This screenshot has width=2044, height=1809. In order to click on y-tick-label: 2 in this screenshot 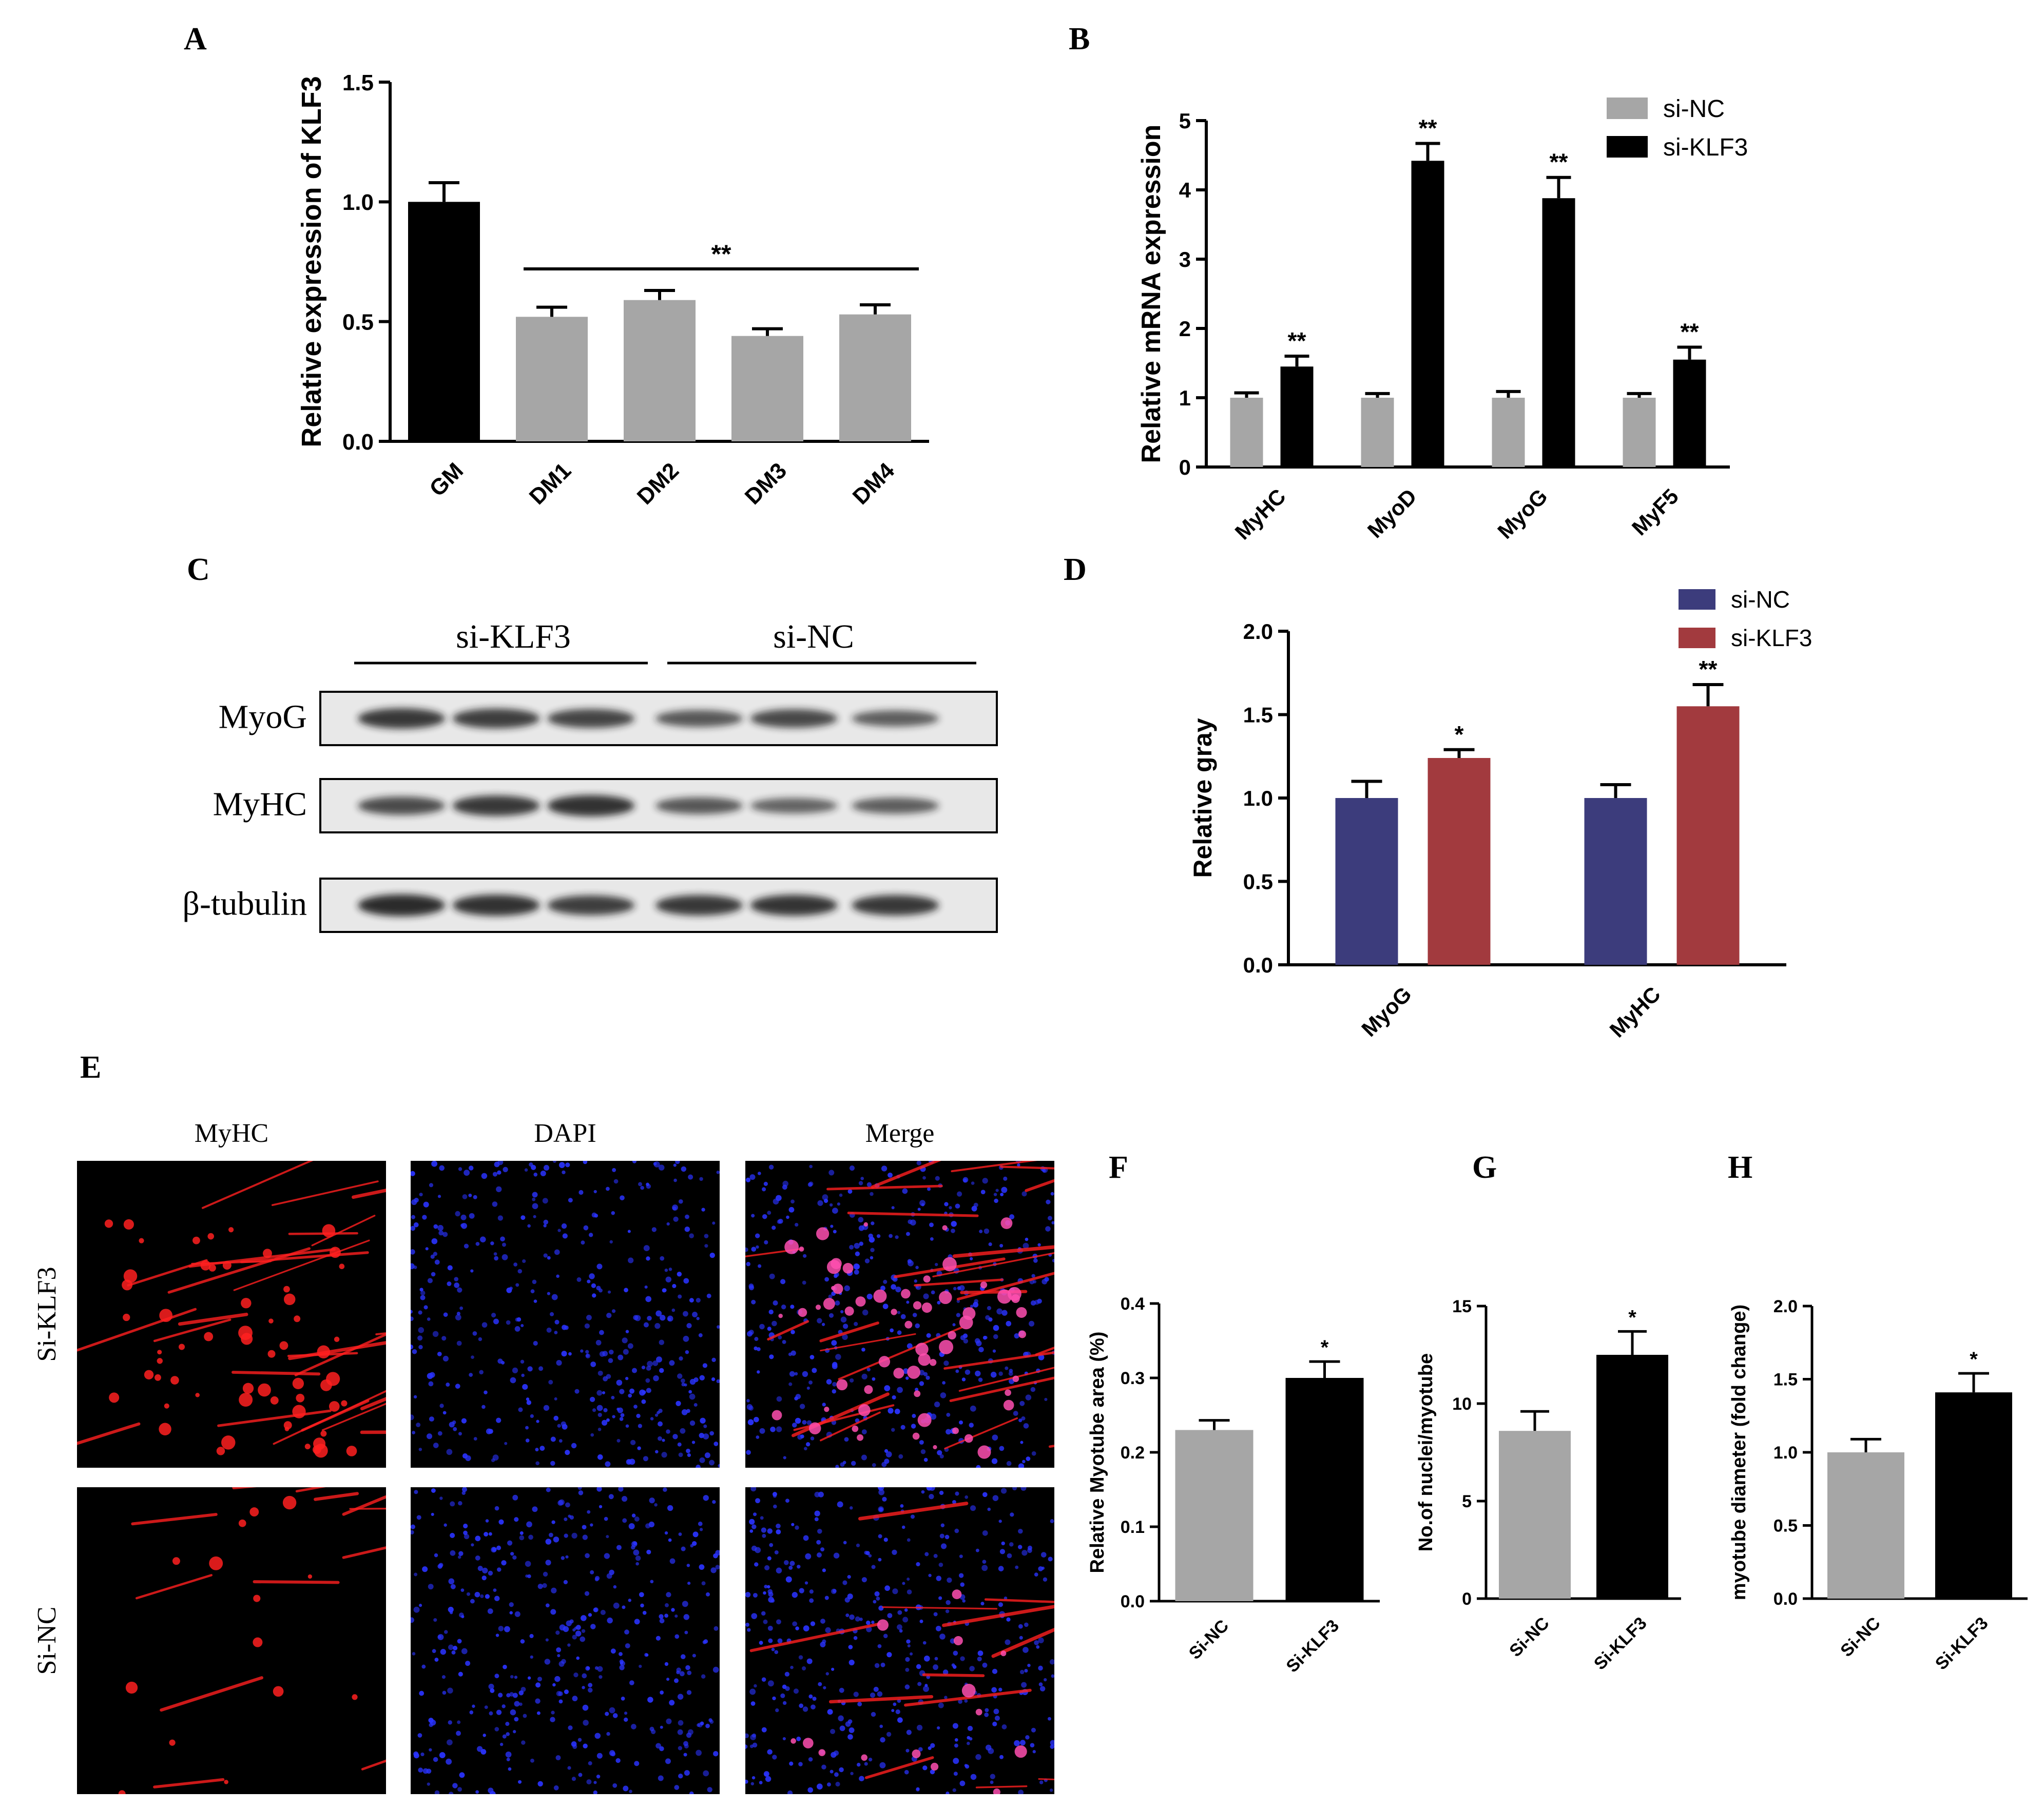, I will do `click(1185, 329)`.